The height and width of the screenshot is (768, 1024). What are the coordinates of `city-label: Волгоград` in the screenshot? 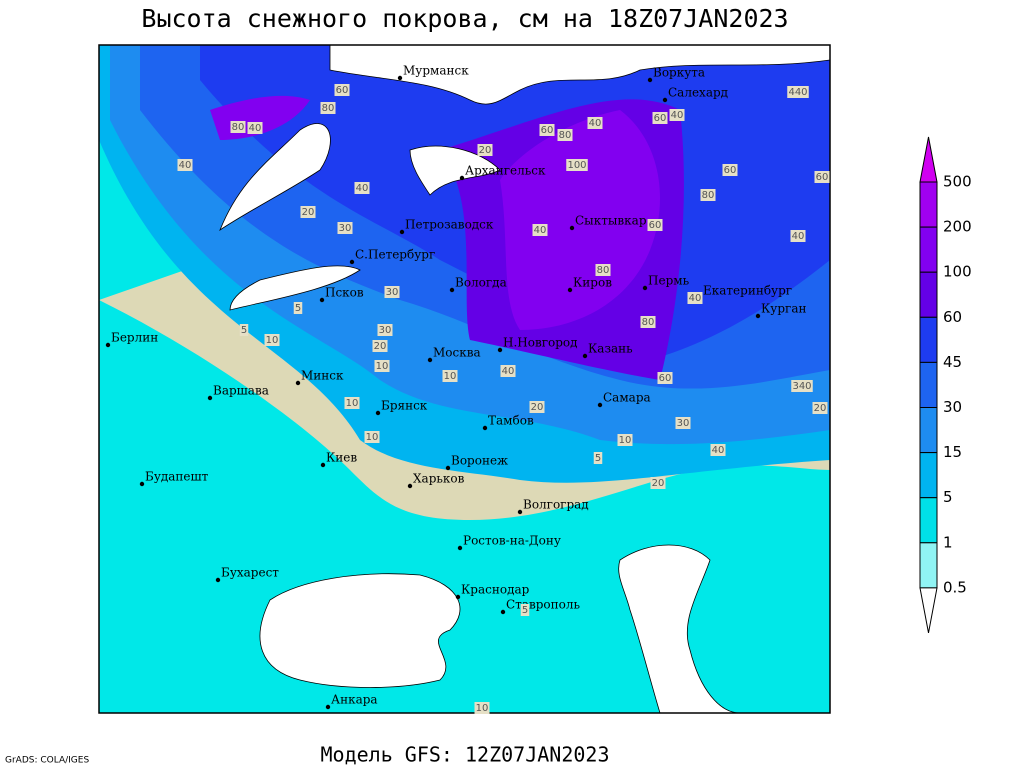 It's located at (556, 505).